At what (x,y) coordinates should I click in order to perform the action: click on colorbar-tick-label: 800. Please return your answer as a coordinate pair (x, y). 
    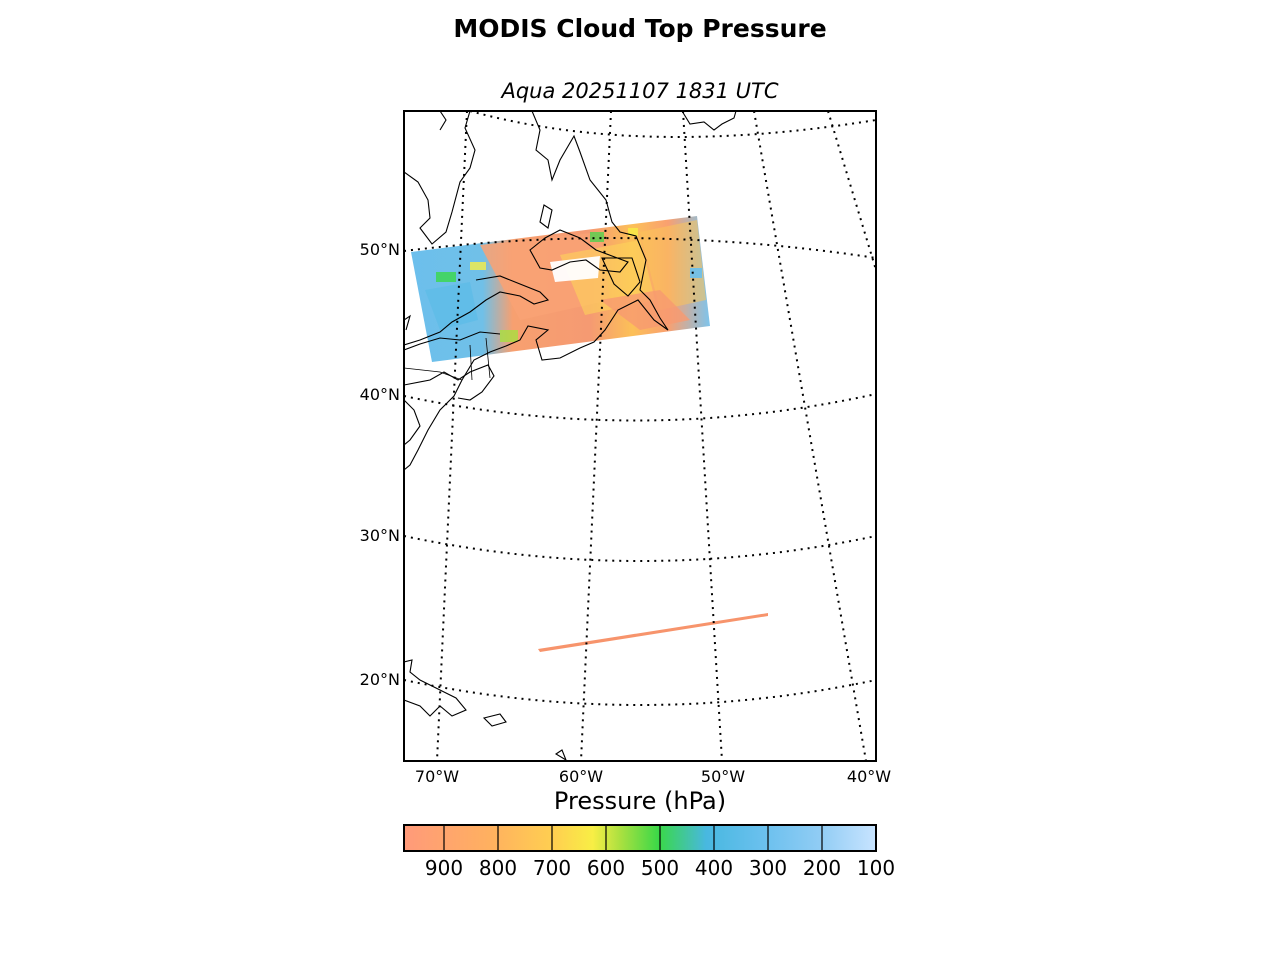
    Looking at the image, I should click on (498, 868).